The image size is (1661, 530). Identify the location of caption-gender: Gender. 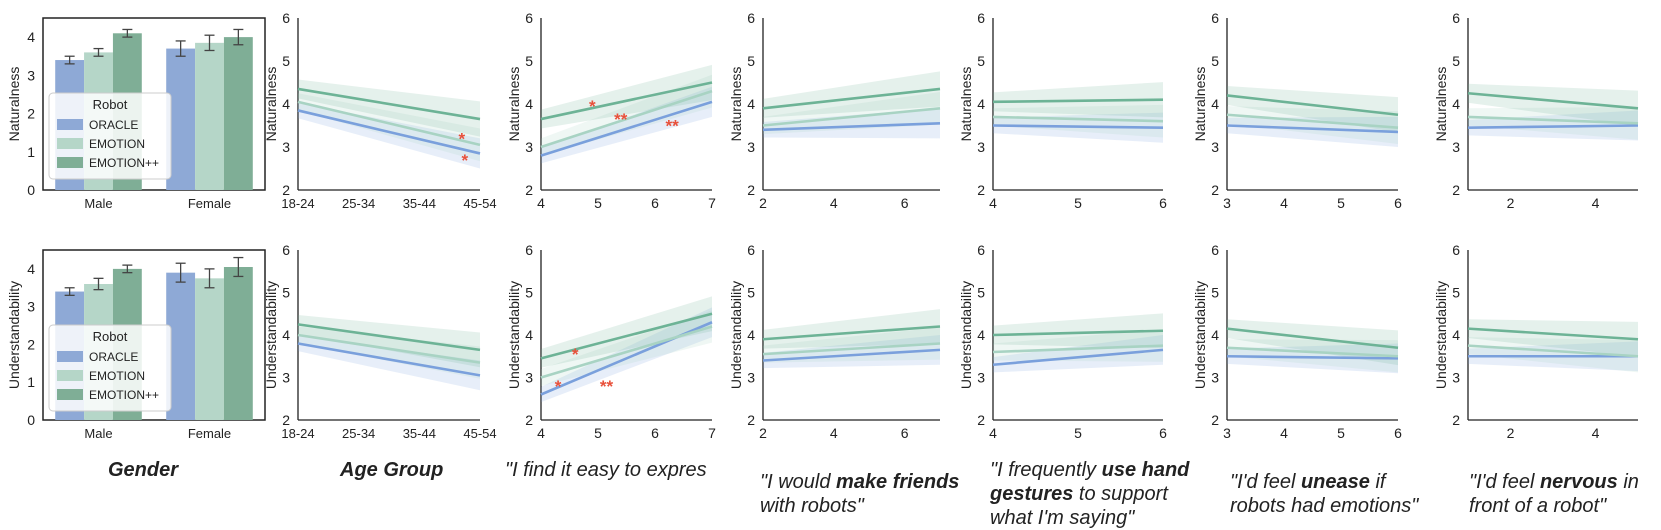
(183, 470).